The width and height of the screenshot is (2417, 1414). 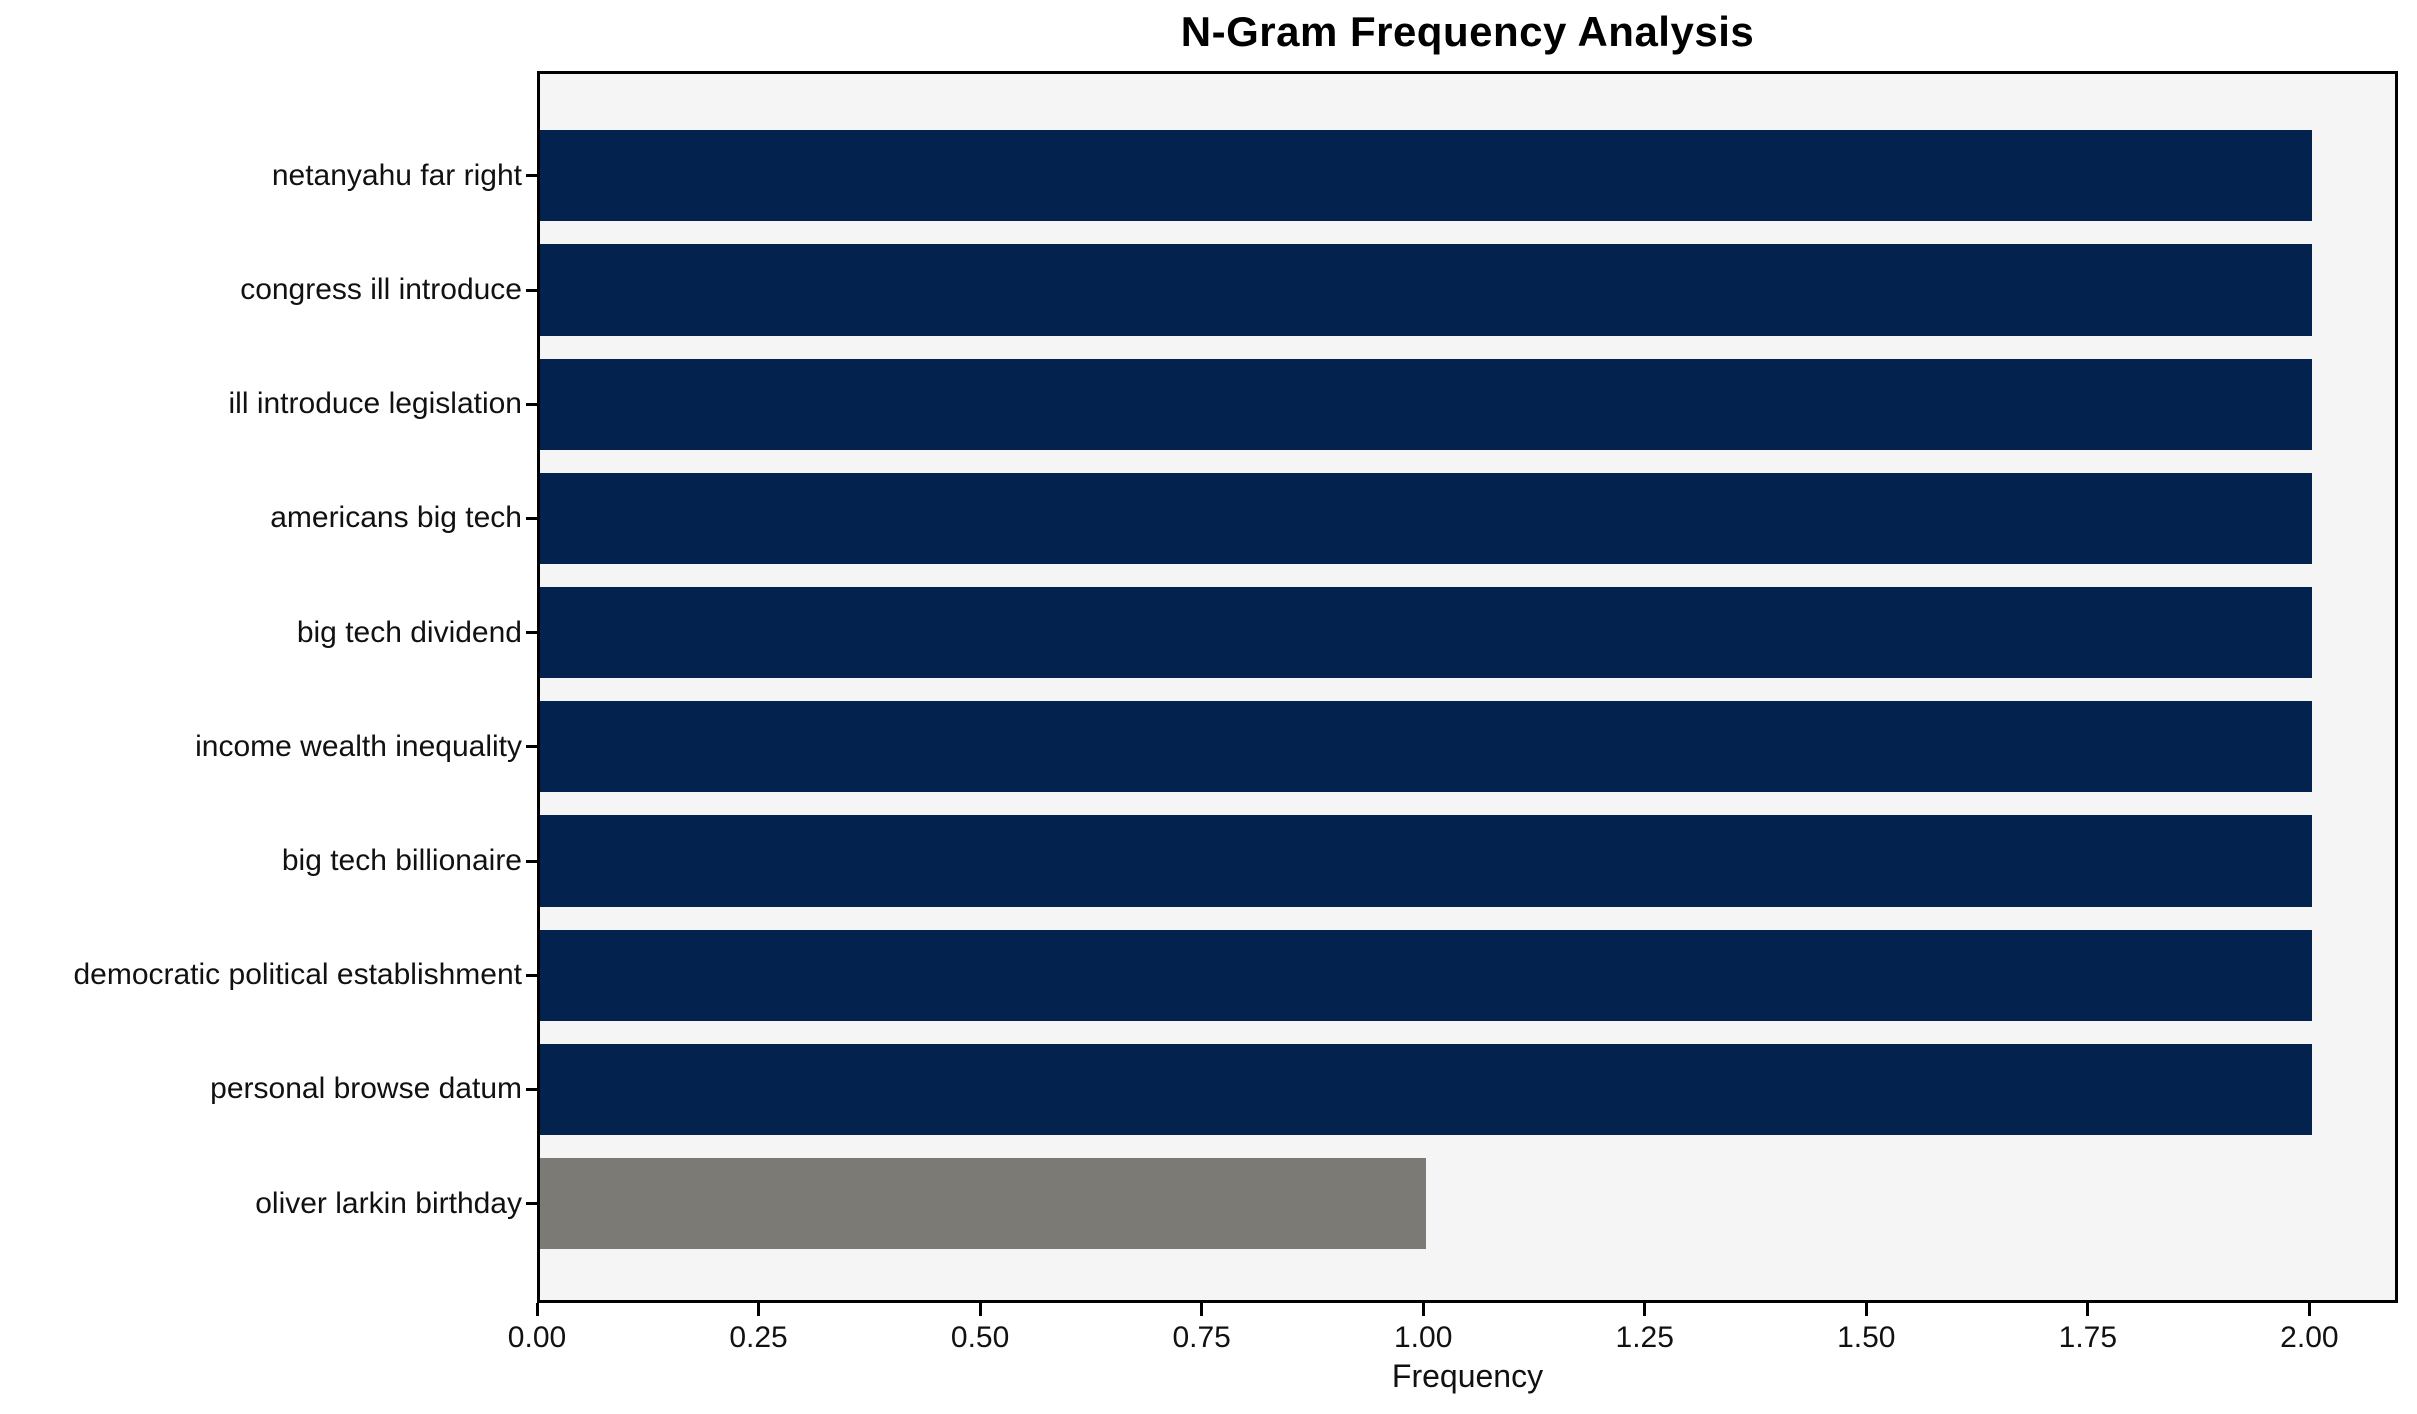 What do you see at coordinates (1467, 1376) in the screenshot?
I see `x-axis-label: Frequency` at bounding box center [1467, 1376].